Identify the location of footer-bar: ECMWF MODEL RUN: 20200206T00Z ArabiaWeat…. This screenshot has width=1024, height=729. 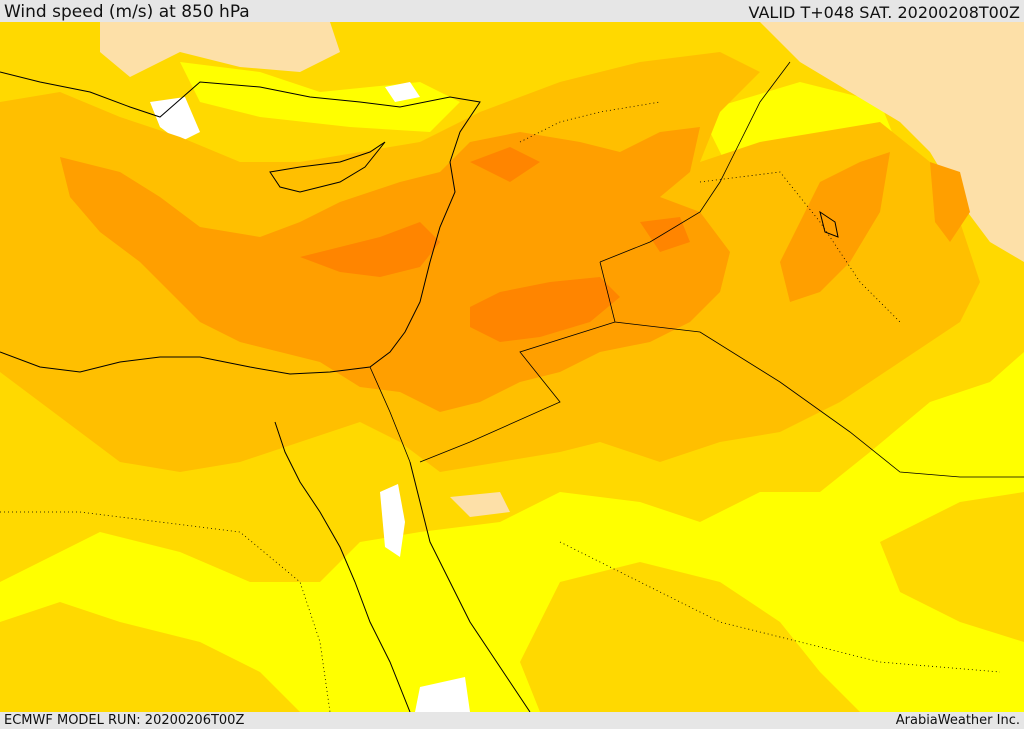
(512, 720).